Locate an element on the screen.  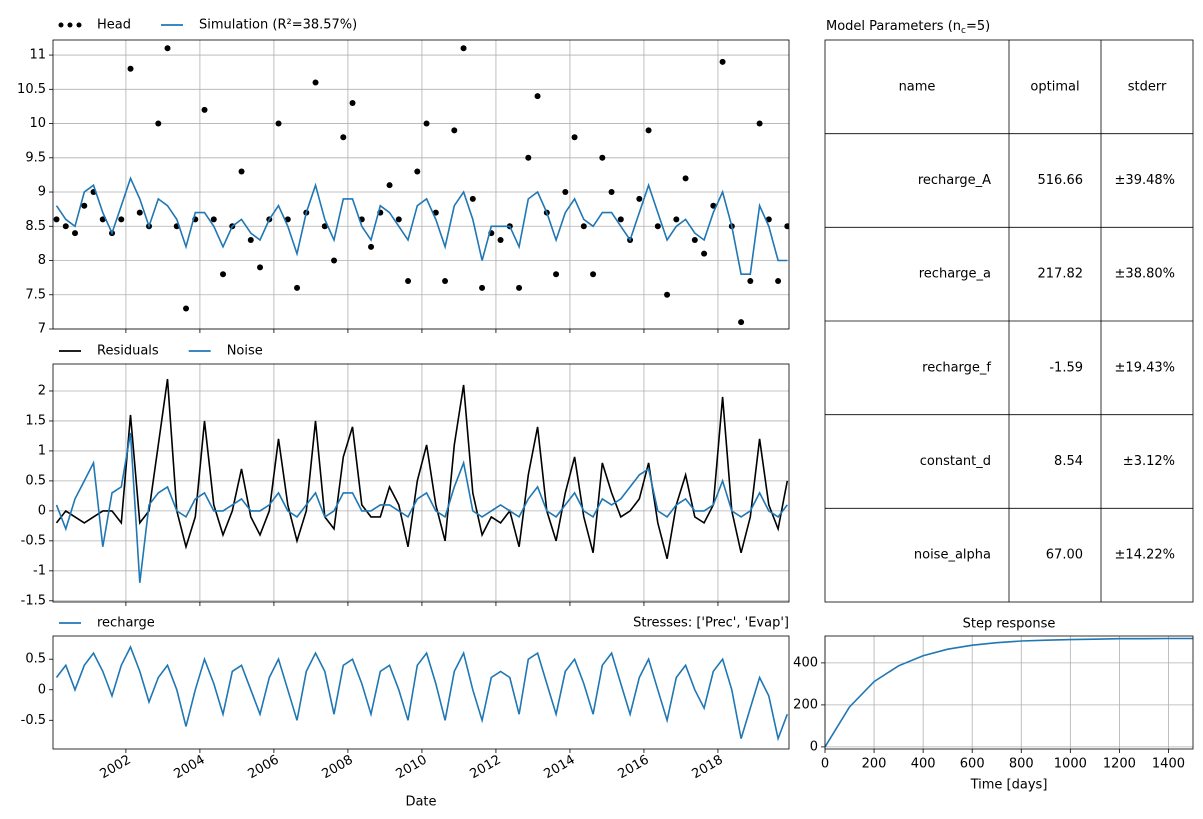
x-axis-label: Date is located at coordinates (420, 802).